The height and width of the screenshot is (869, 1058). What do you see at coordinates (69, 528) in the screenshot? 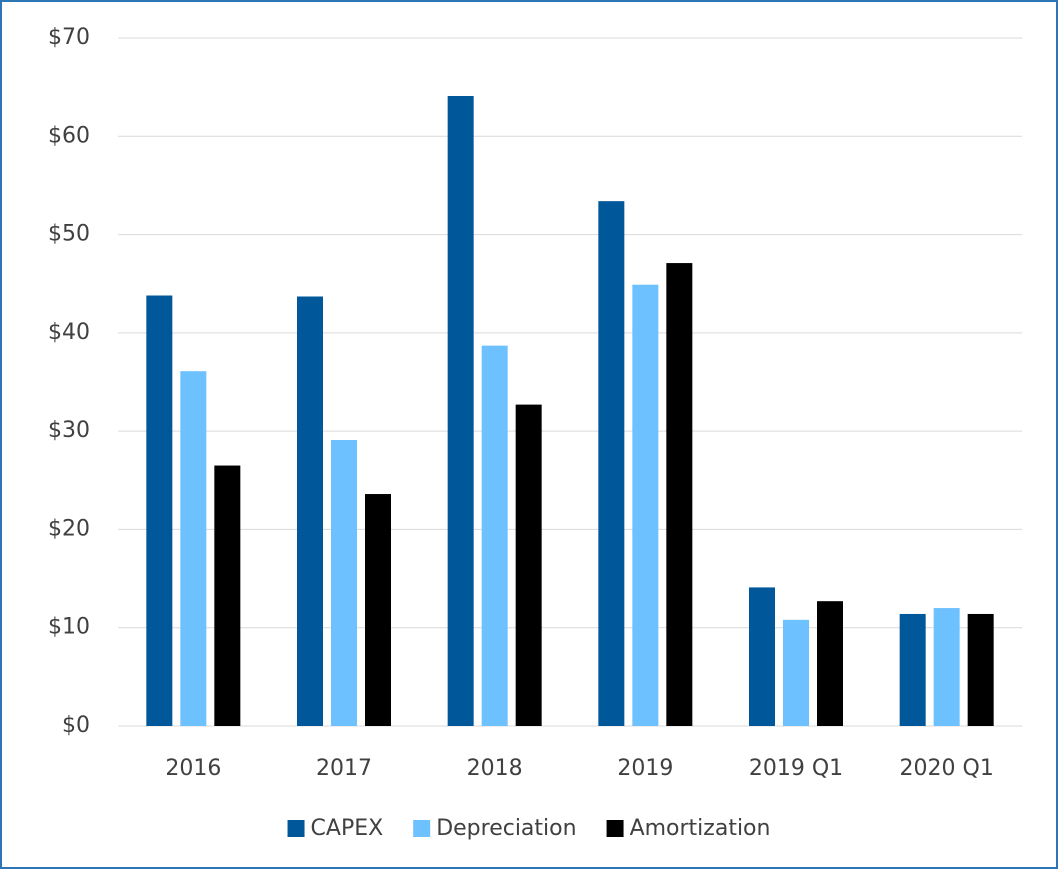
I see `y-tick-label: $20` at bounding box center [69, 528].